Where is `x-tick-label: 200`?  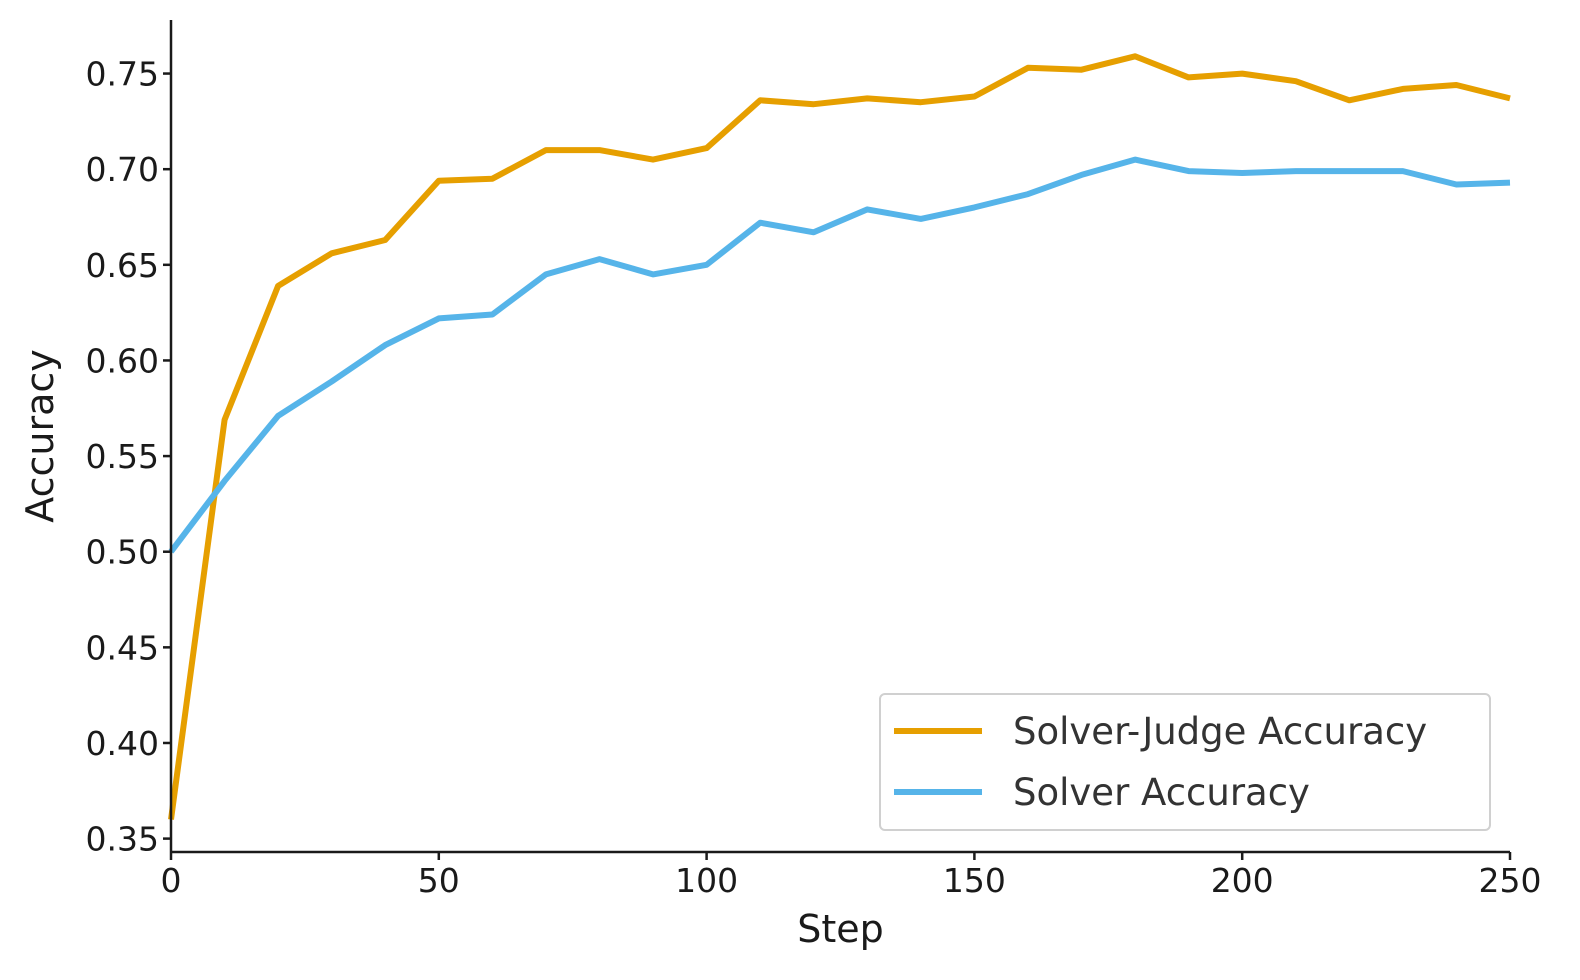 x-tick-label: 200 is located at coordinates (1242, 880).